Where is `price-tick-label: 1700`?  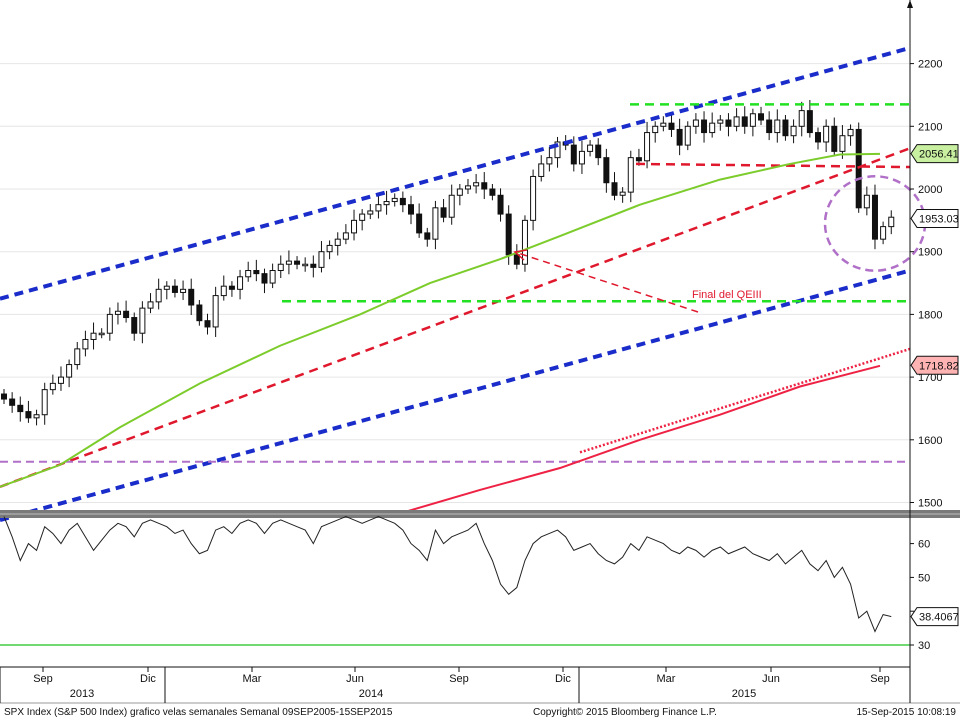
price-tick-label: 1700 is located at coordinates (930, 378).